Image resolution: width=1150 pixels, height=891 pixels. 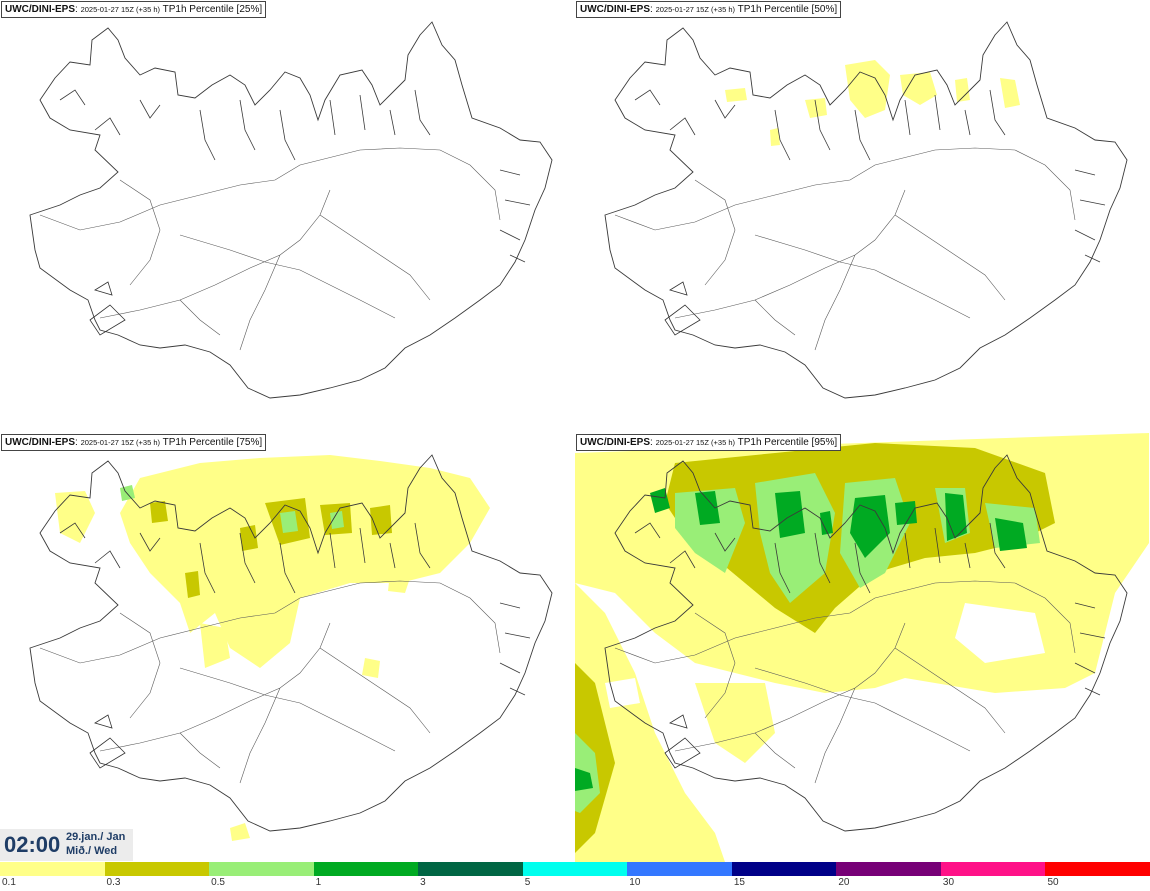 What do you see at coordinates (9, 882) in the screenshot?
I see `legend-tick-label: 0.1` at bounding box center [9, 882].